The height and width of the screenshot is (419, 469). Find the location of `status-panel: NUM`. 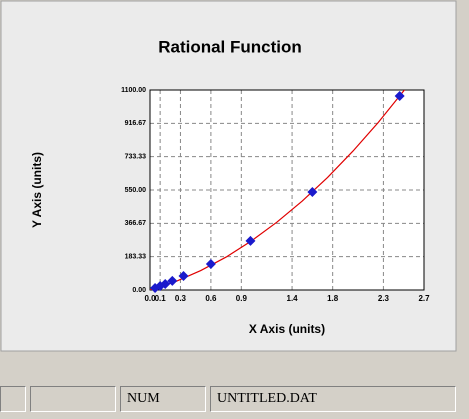

status-panel: NUM is located at coordinates (163, 399).